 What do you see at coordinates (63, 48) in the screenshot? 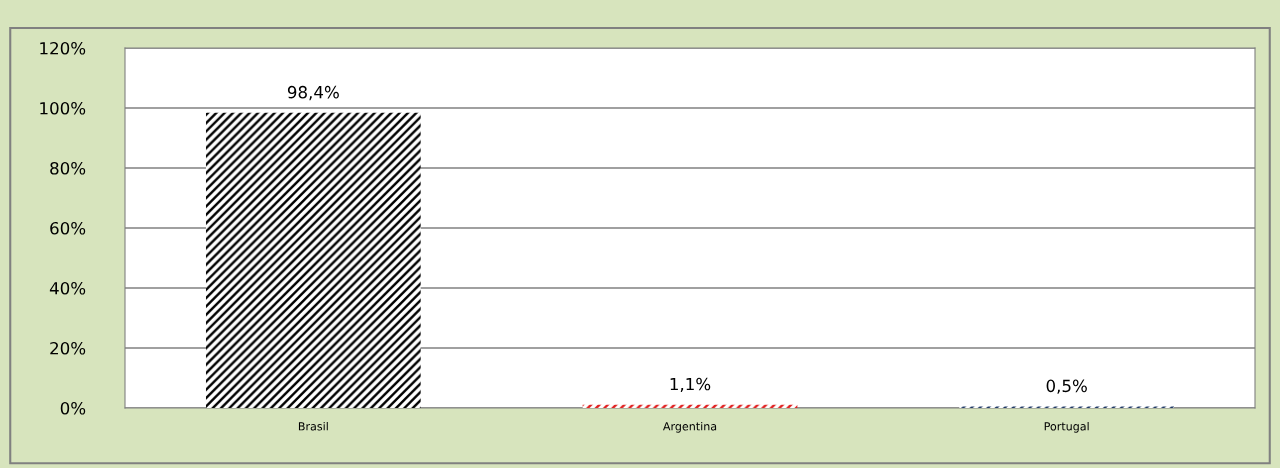
I see `y-tick-label: 120%` at bounding box center [63, 48].